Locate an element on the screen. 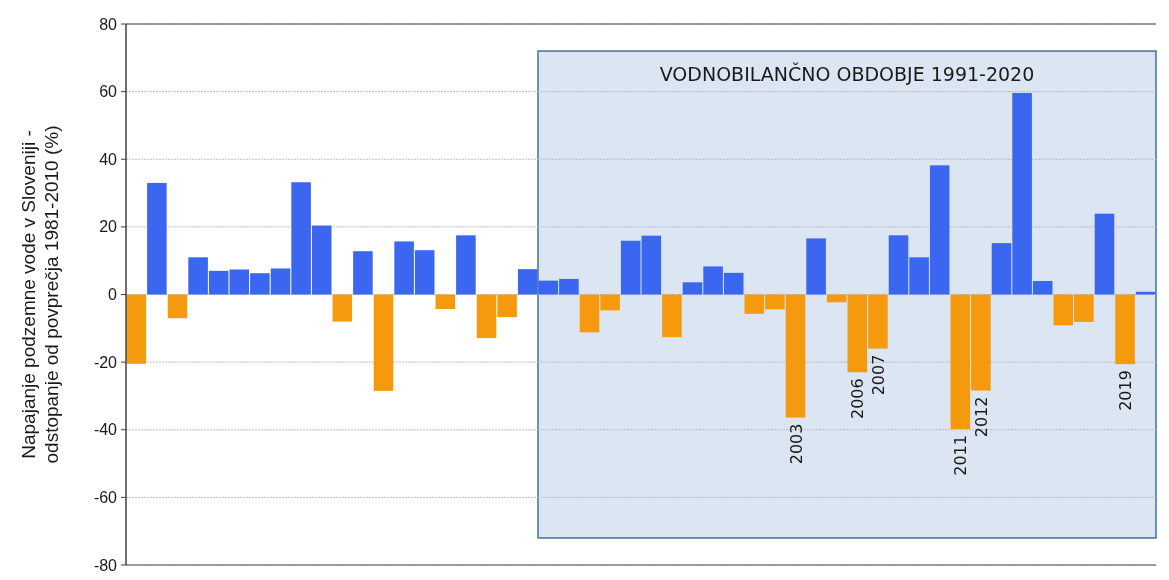 The width and height of the screenshot is (1169, 580). y-tick-label: 40 is located at coordinates (108, 159).